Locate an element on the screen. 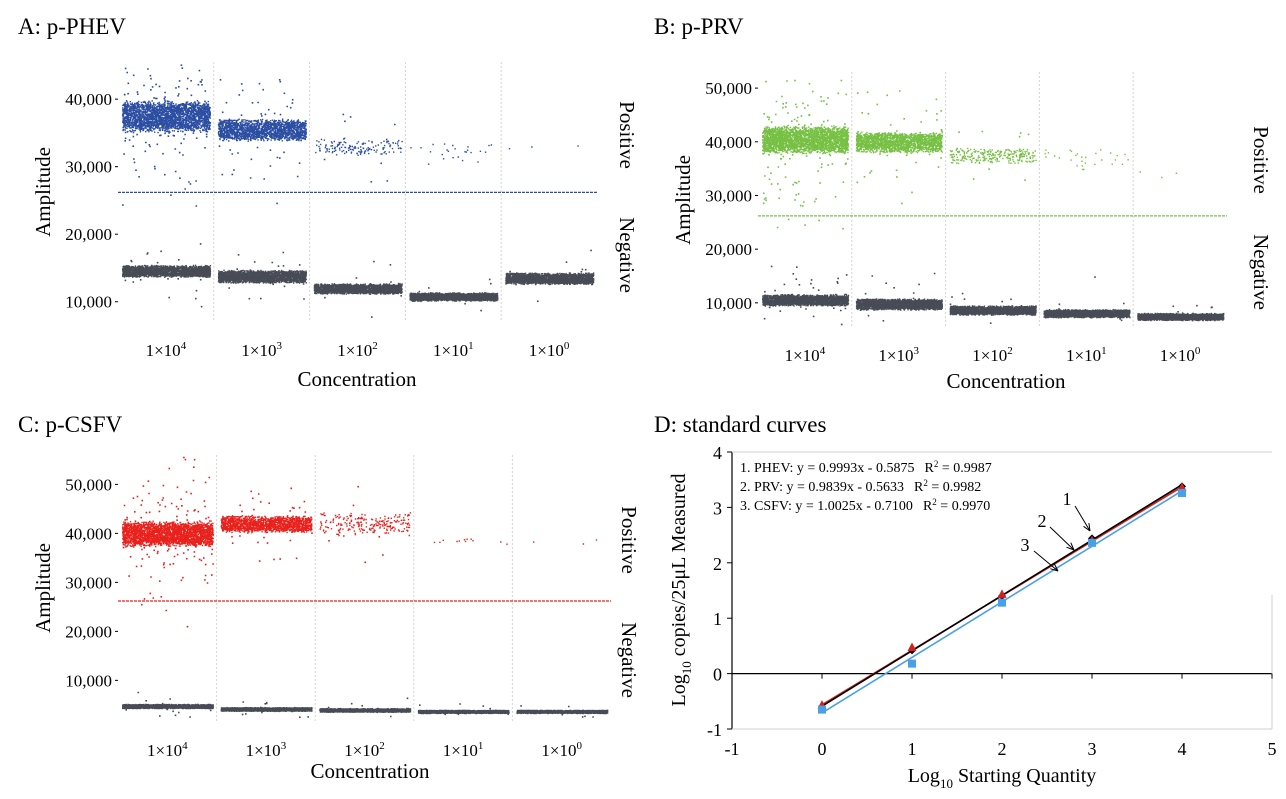 This screenshot has width=1286, height=799. x-label-subscript: 10 is located at coordinates (946, 783).